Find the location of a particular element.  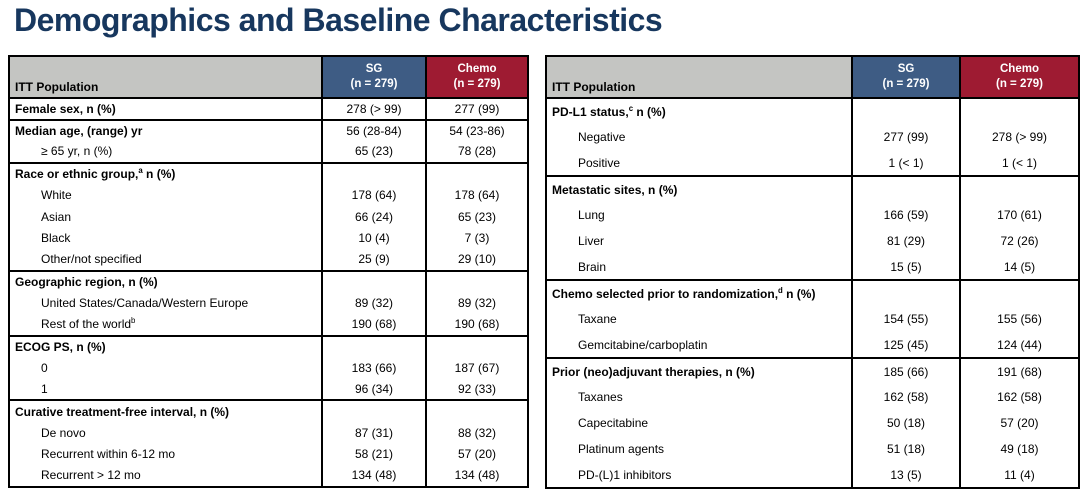

chemo-value: 65 (23) is located at coordinates (477, 216).